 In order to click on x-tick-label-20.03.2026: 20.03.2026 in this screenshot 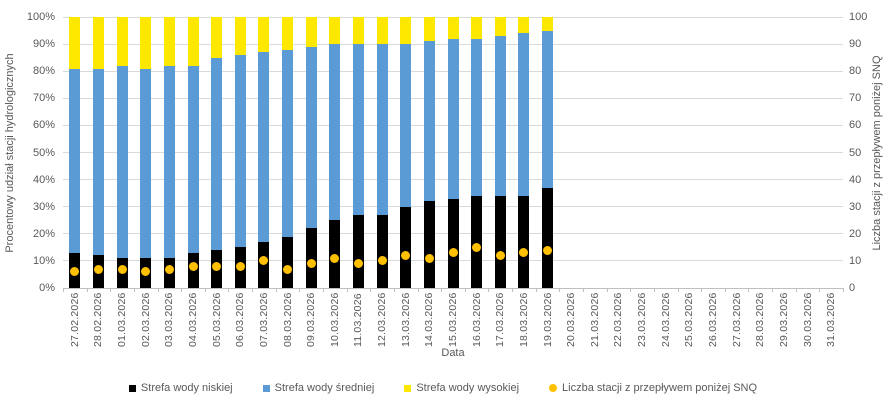, I will do `click(571, 319)`.